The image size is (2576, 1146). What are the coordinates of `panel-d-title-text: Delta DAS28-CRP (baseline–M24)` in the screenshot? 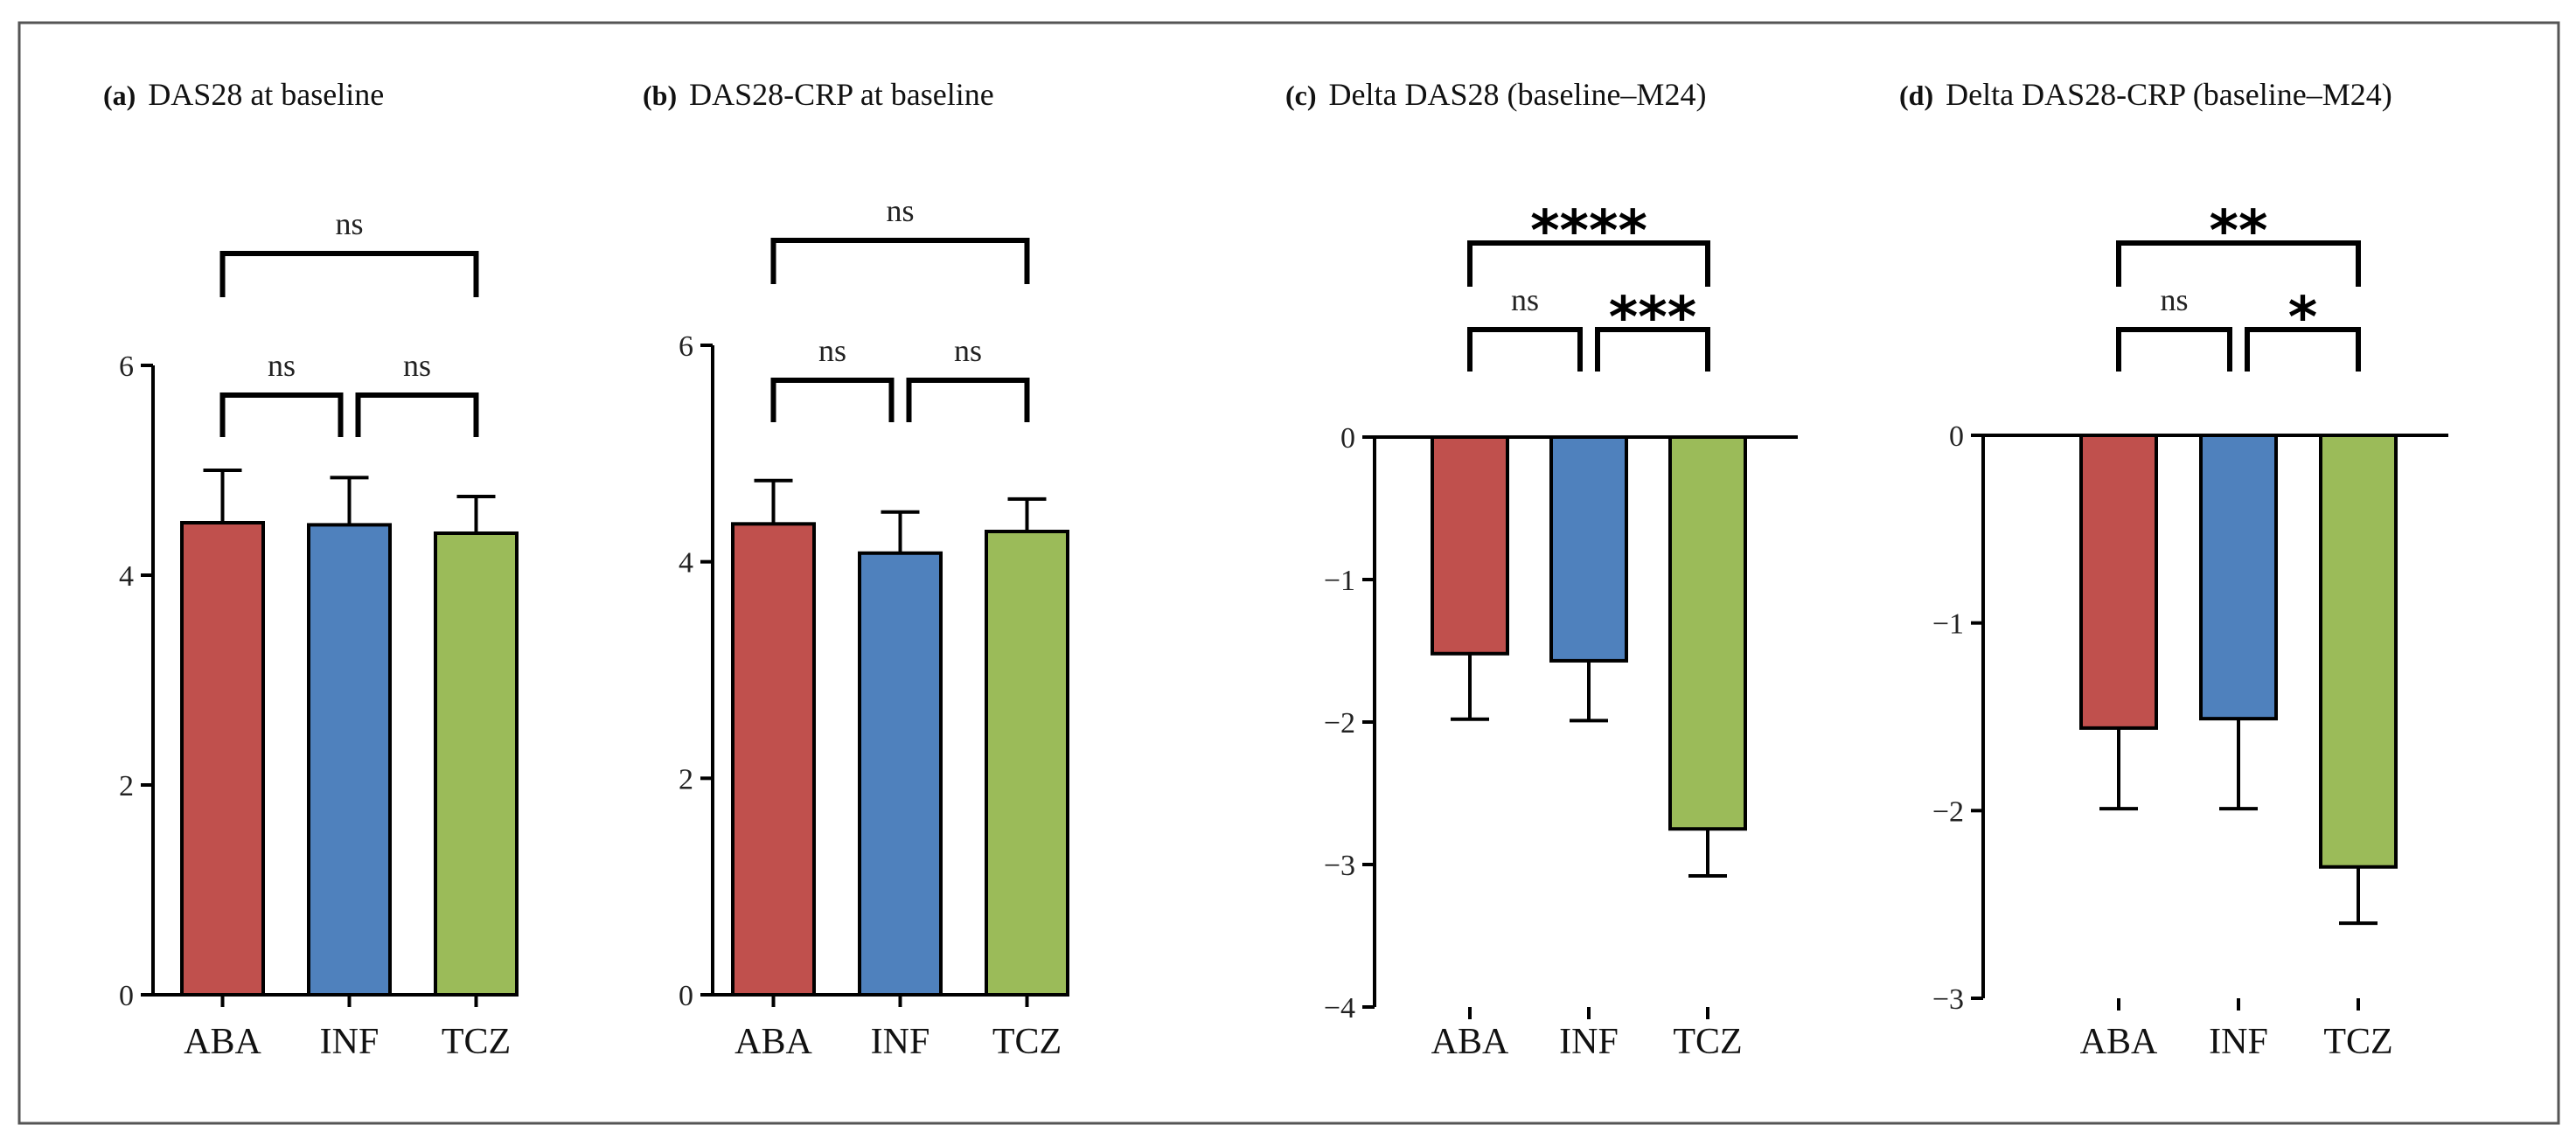 It's located at (2169, 94).